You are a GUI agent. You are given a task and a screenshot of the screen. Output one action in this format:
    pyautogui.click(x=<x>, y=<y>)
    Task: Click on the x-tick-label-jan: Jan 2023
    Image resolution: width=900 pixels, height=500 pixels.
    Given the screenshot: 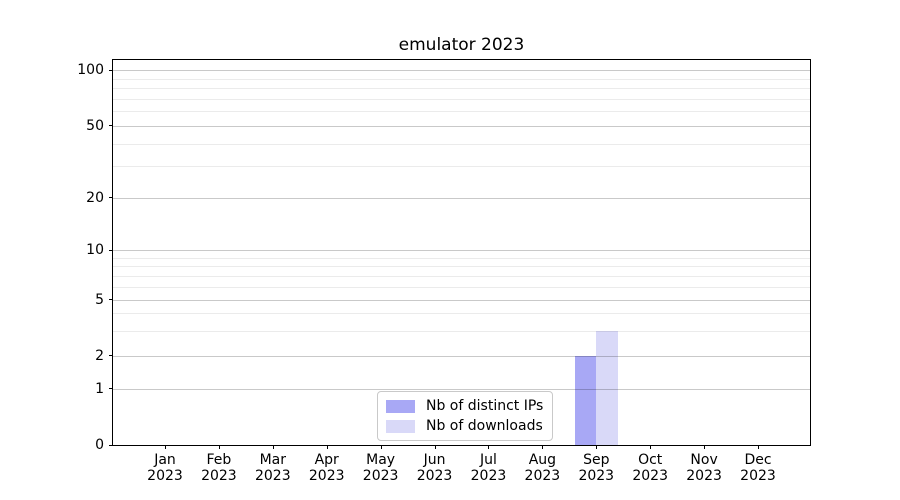 What is the action you would take?
    pyautogui.click(x=165, y=468)
    